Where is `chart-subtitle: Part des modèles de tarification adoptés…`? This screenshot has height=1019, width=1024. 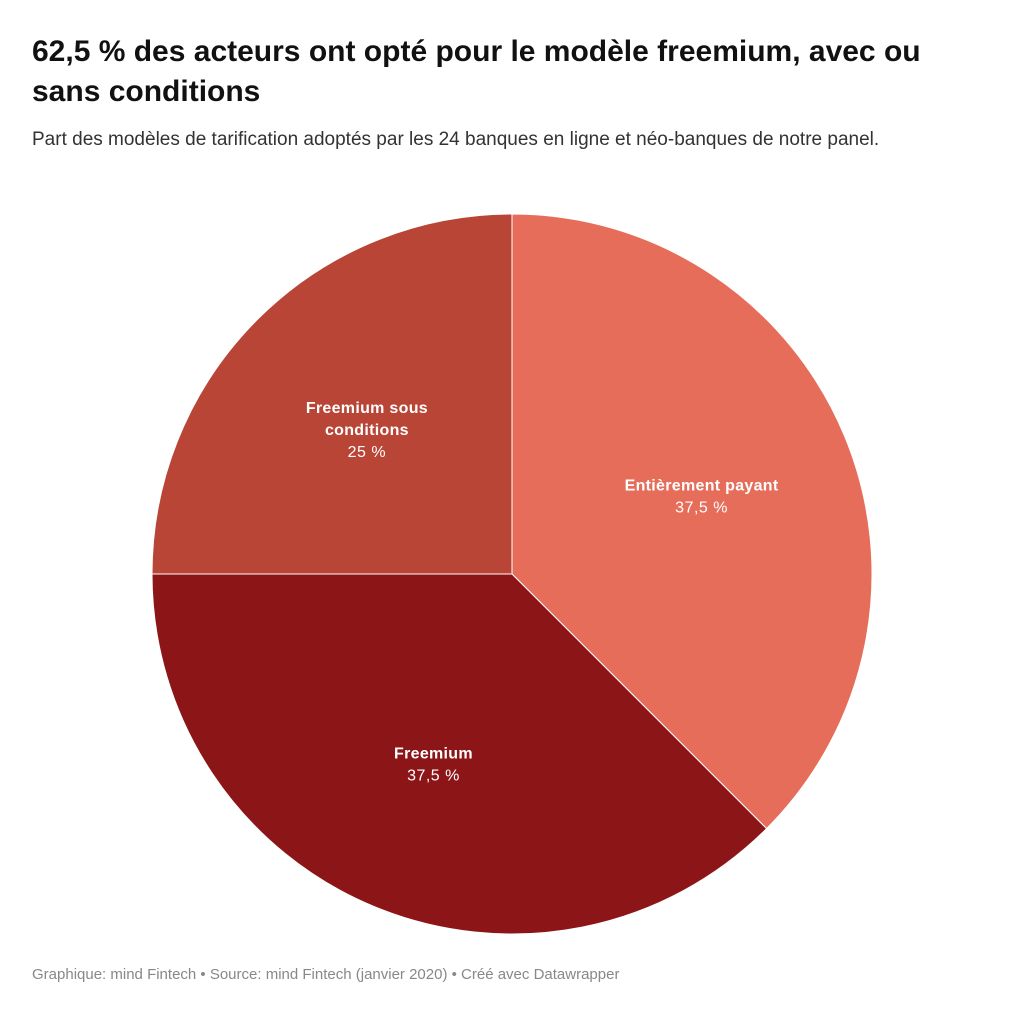 chart-subtitle: Part des modèles de tarification adoptés… is located at coordinates (456, 139).